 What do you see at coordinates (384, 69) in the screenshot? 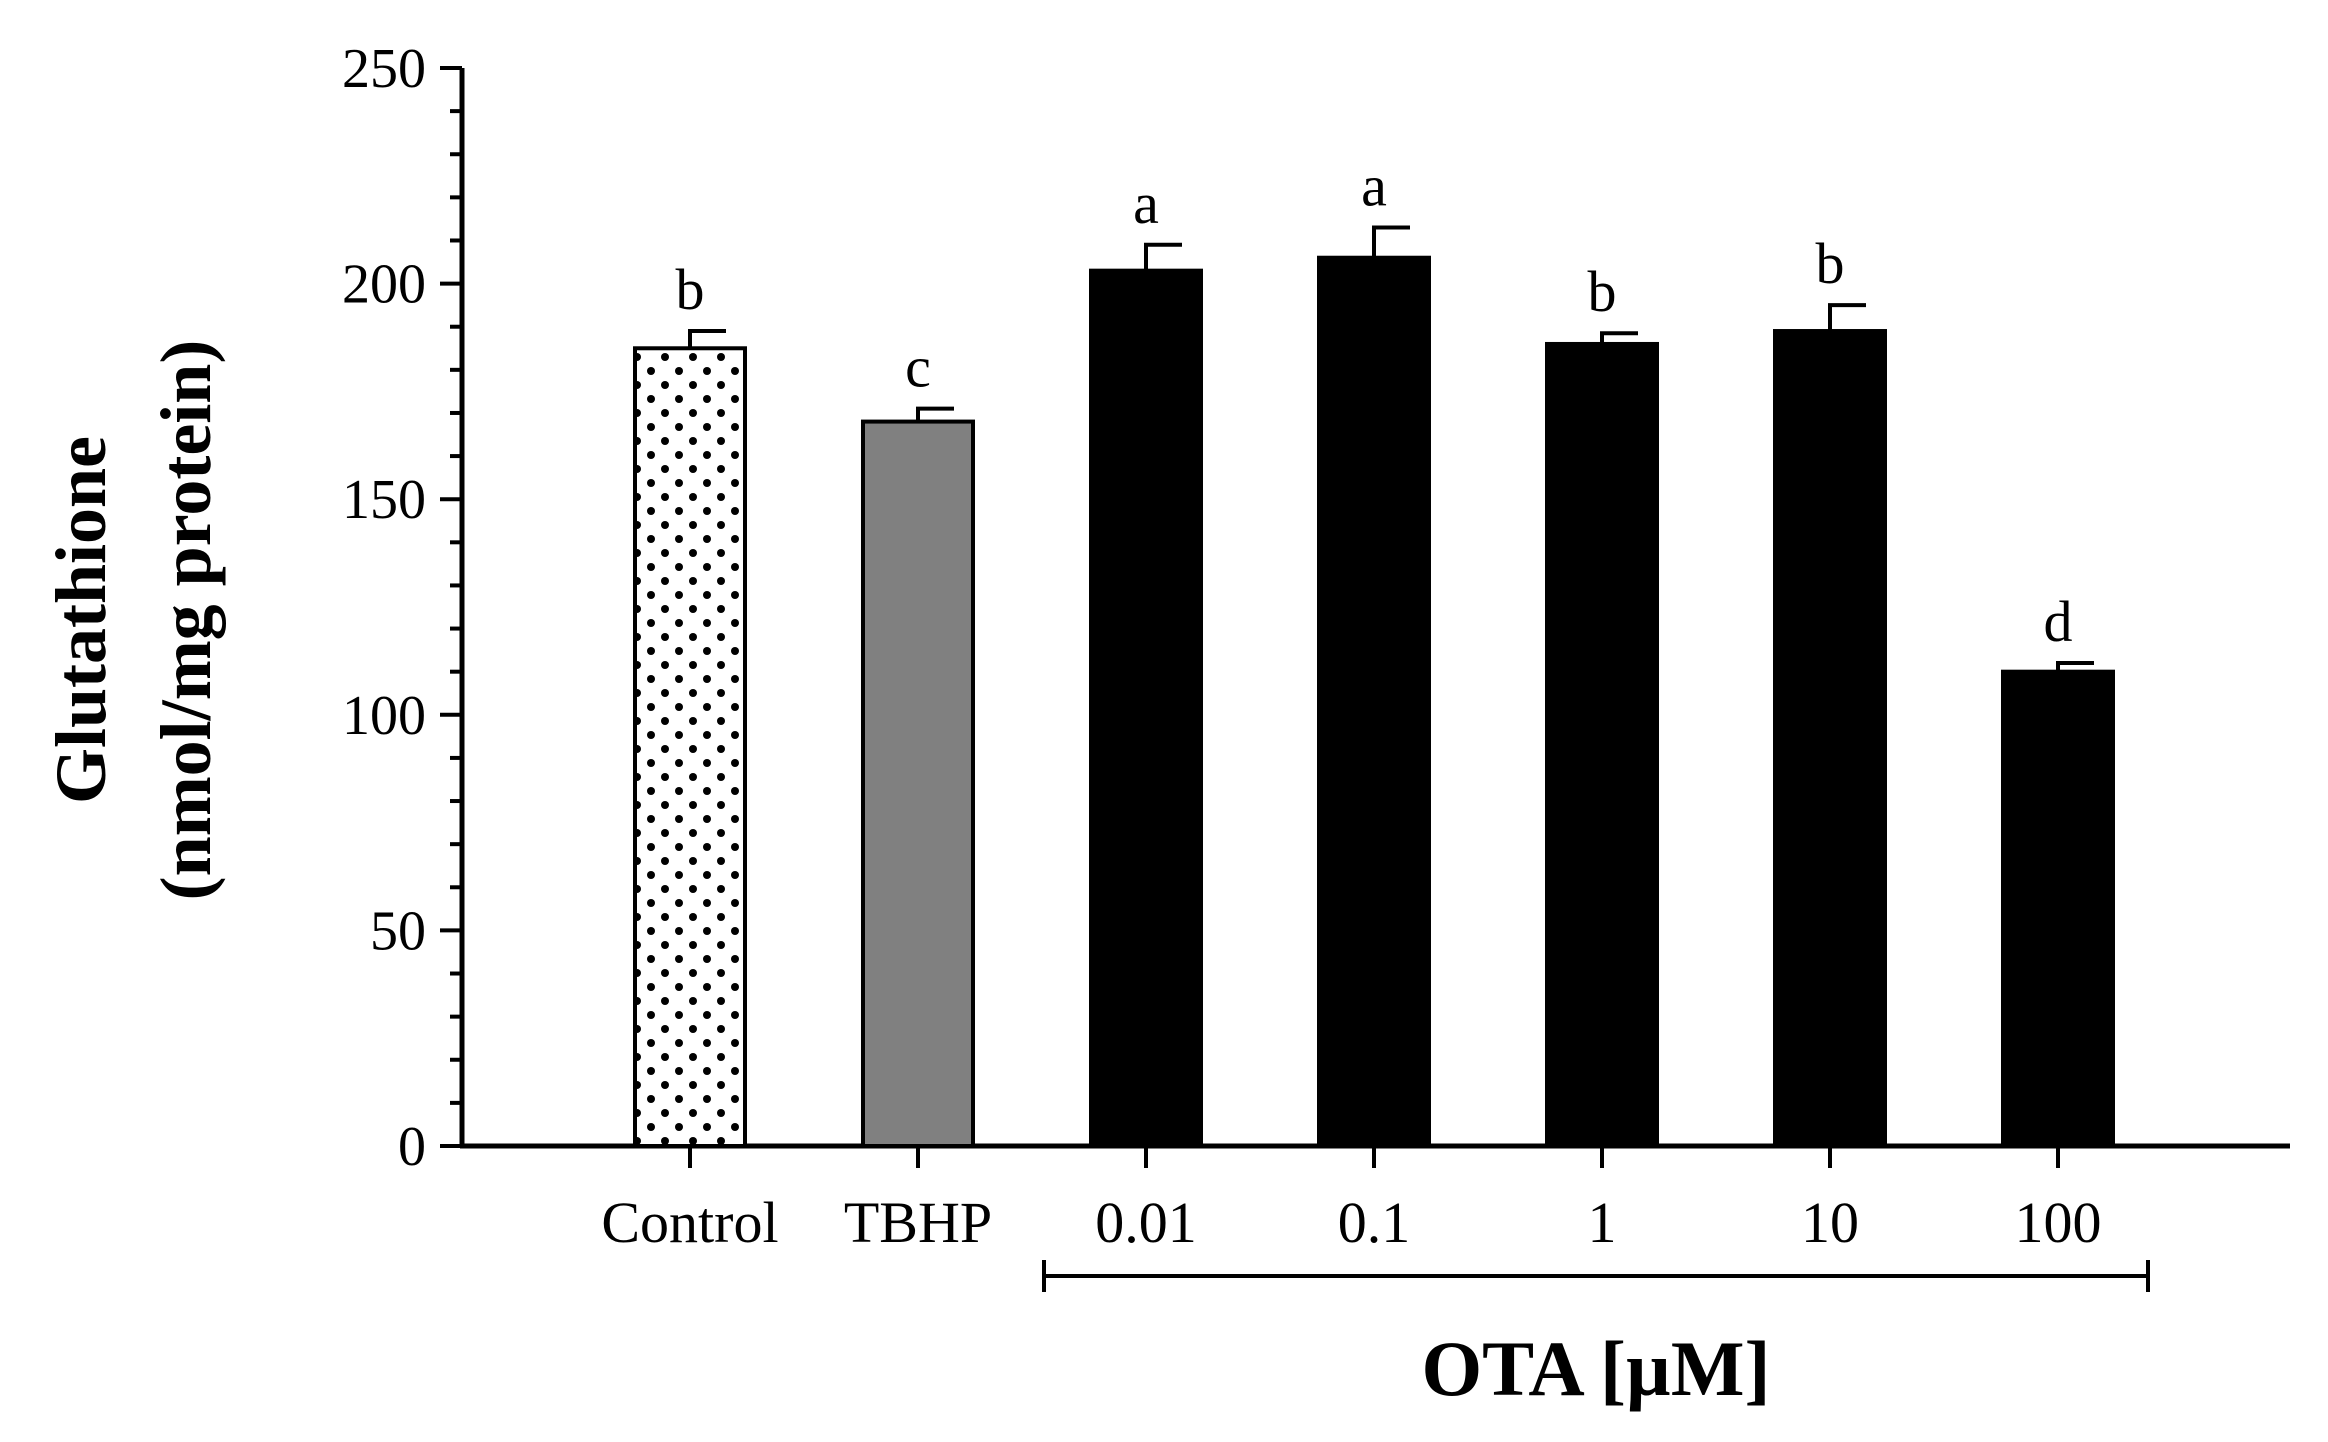
I see `y-tick-label: 250` at bounding box center [384, 69].